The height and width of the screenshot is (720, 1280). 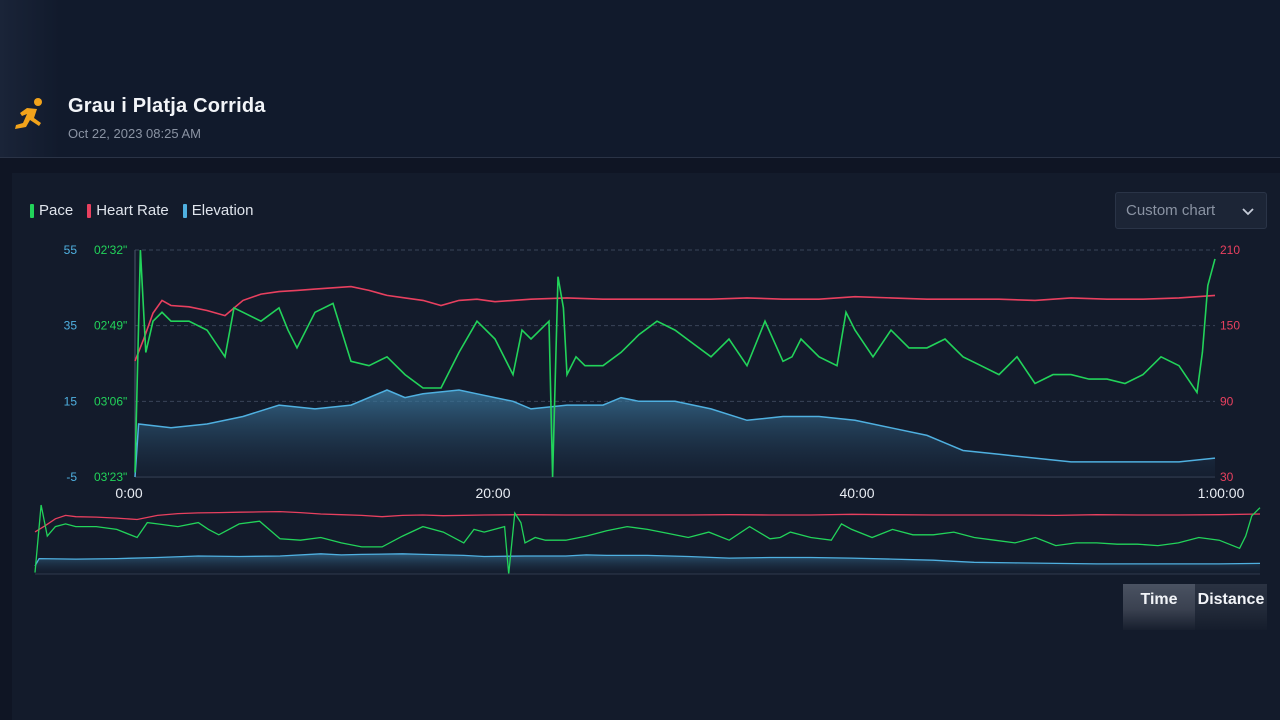 I want to click on elevation-line, so click(x=675, y=433).